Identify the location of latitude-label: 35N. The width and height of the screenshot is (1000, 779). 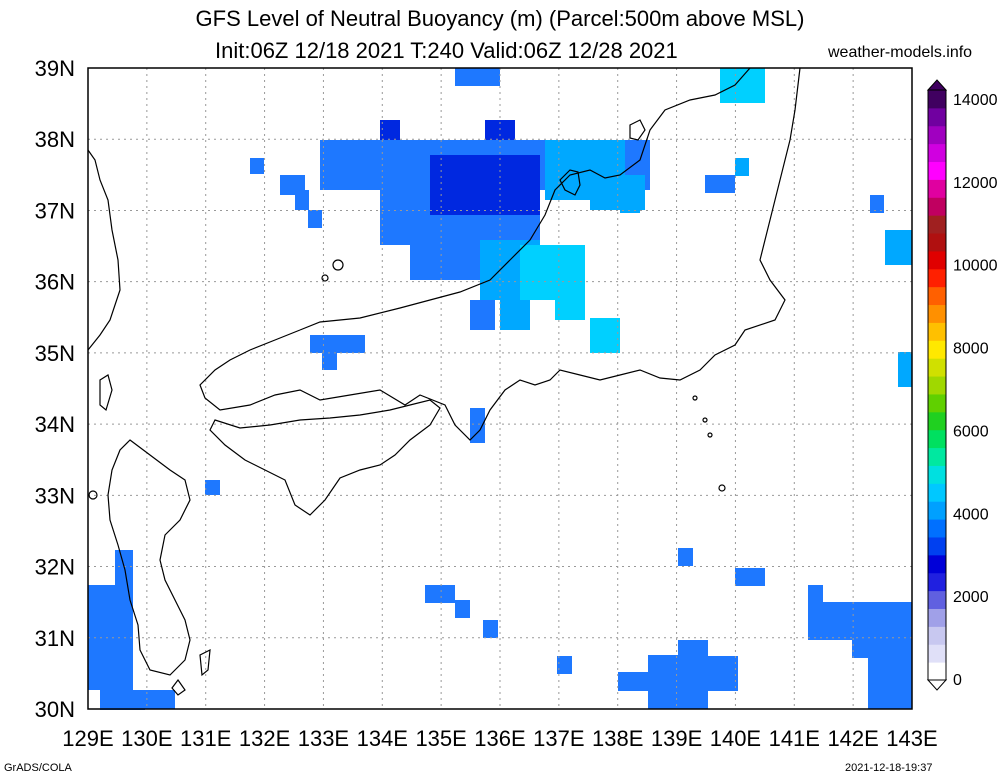
(55, 353).